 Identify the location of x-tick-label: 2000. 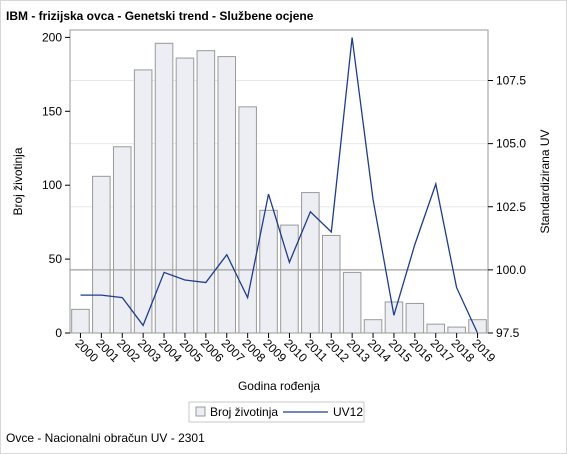
(86, 350).